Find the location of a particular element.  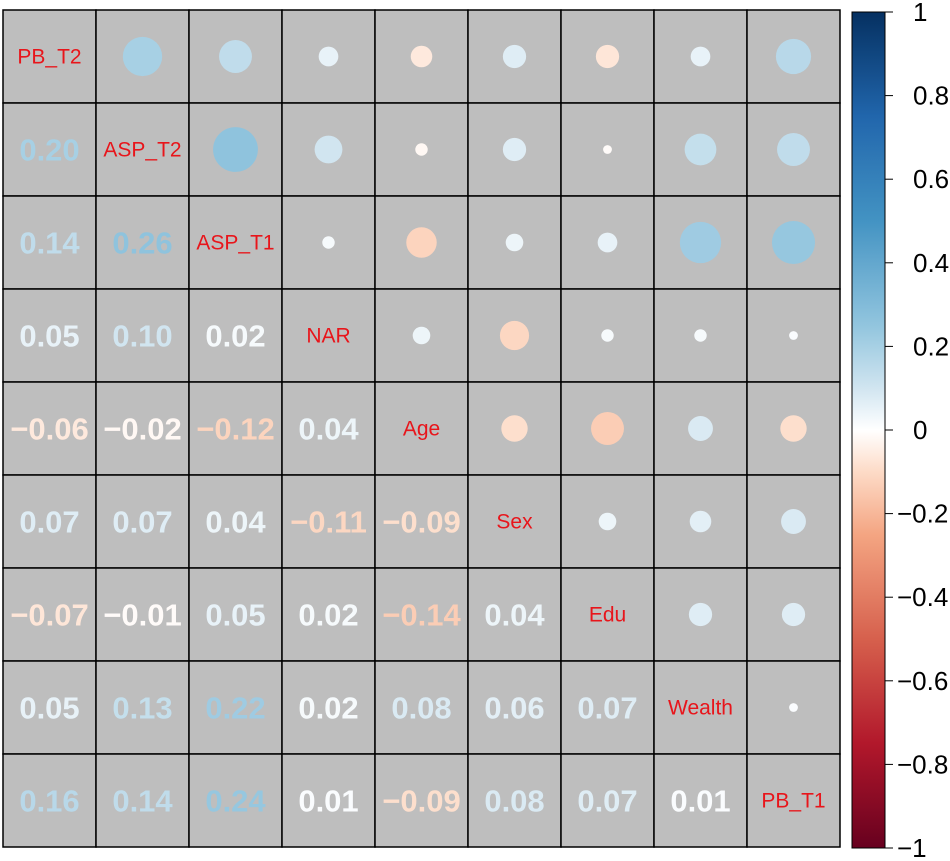

corr-circle-NAR-PB_T1 is located at coordinates (793, 335).